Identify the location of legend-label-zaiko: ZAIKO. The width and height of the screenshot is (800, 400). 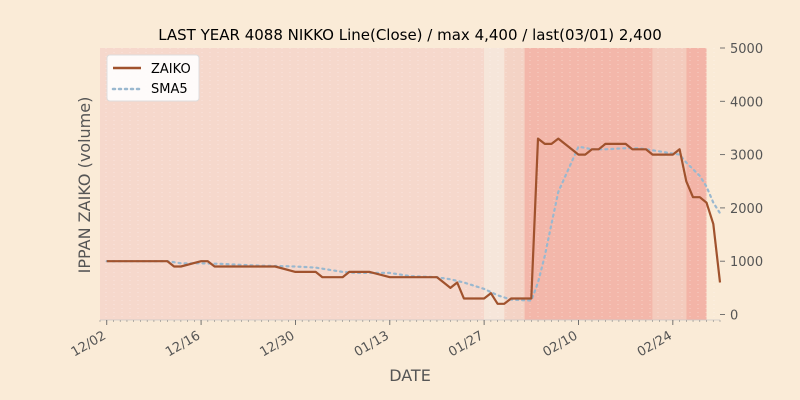
(171, 69).